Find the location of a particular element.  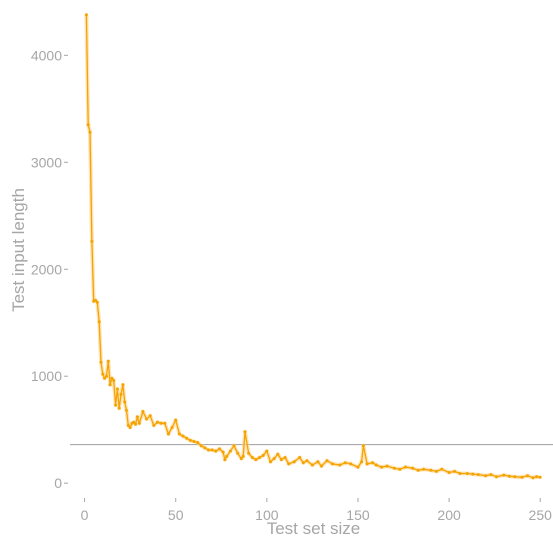

x-tick-label: 100 is located at coordinates (267, 515).